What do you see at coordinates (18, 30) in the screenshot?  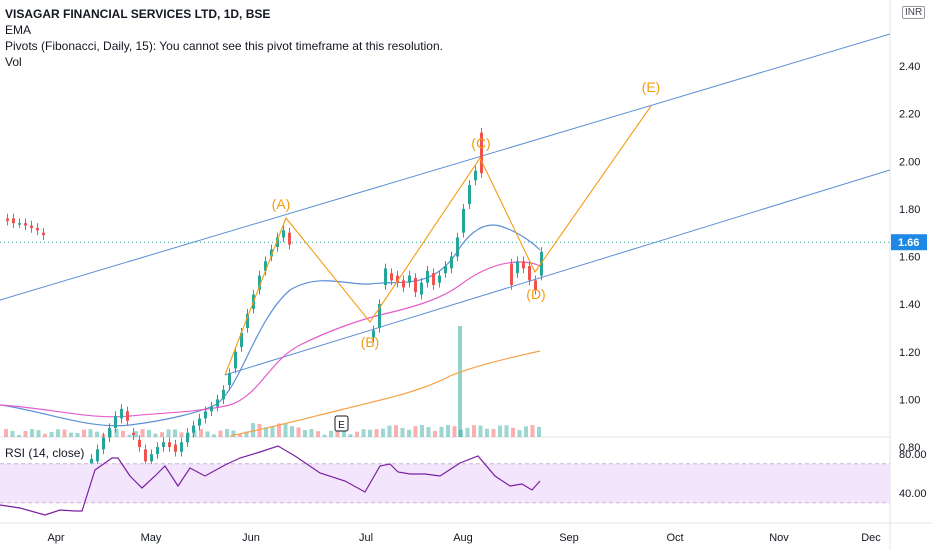 I see `ema-legend: EMA` at bounding box center [18, 30].